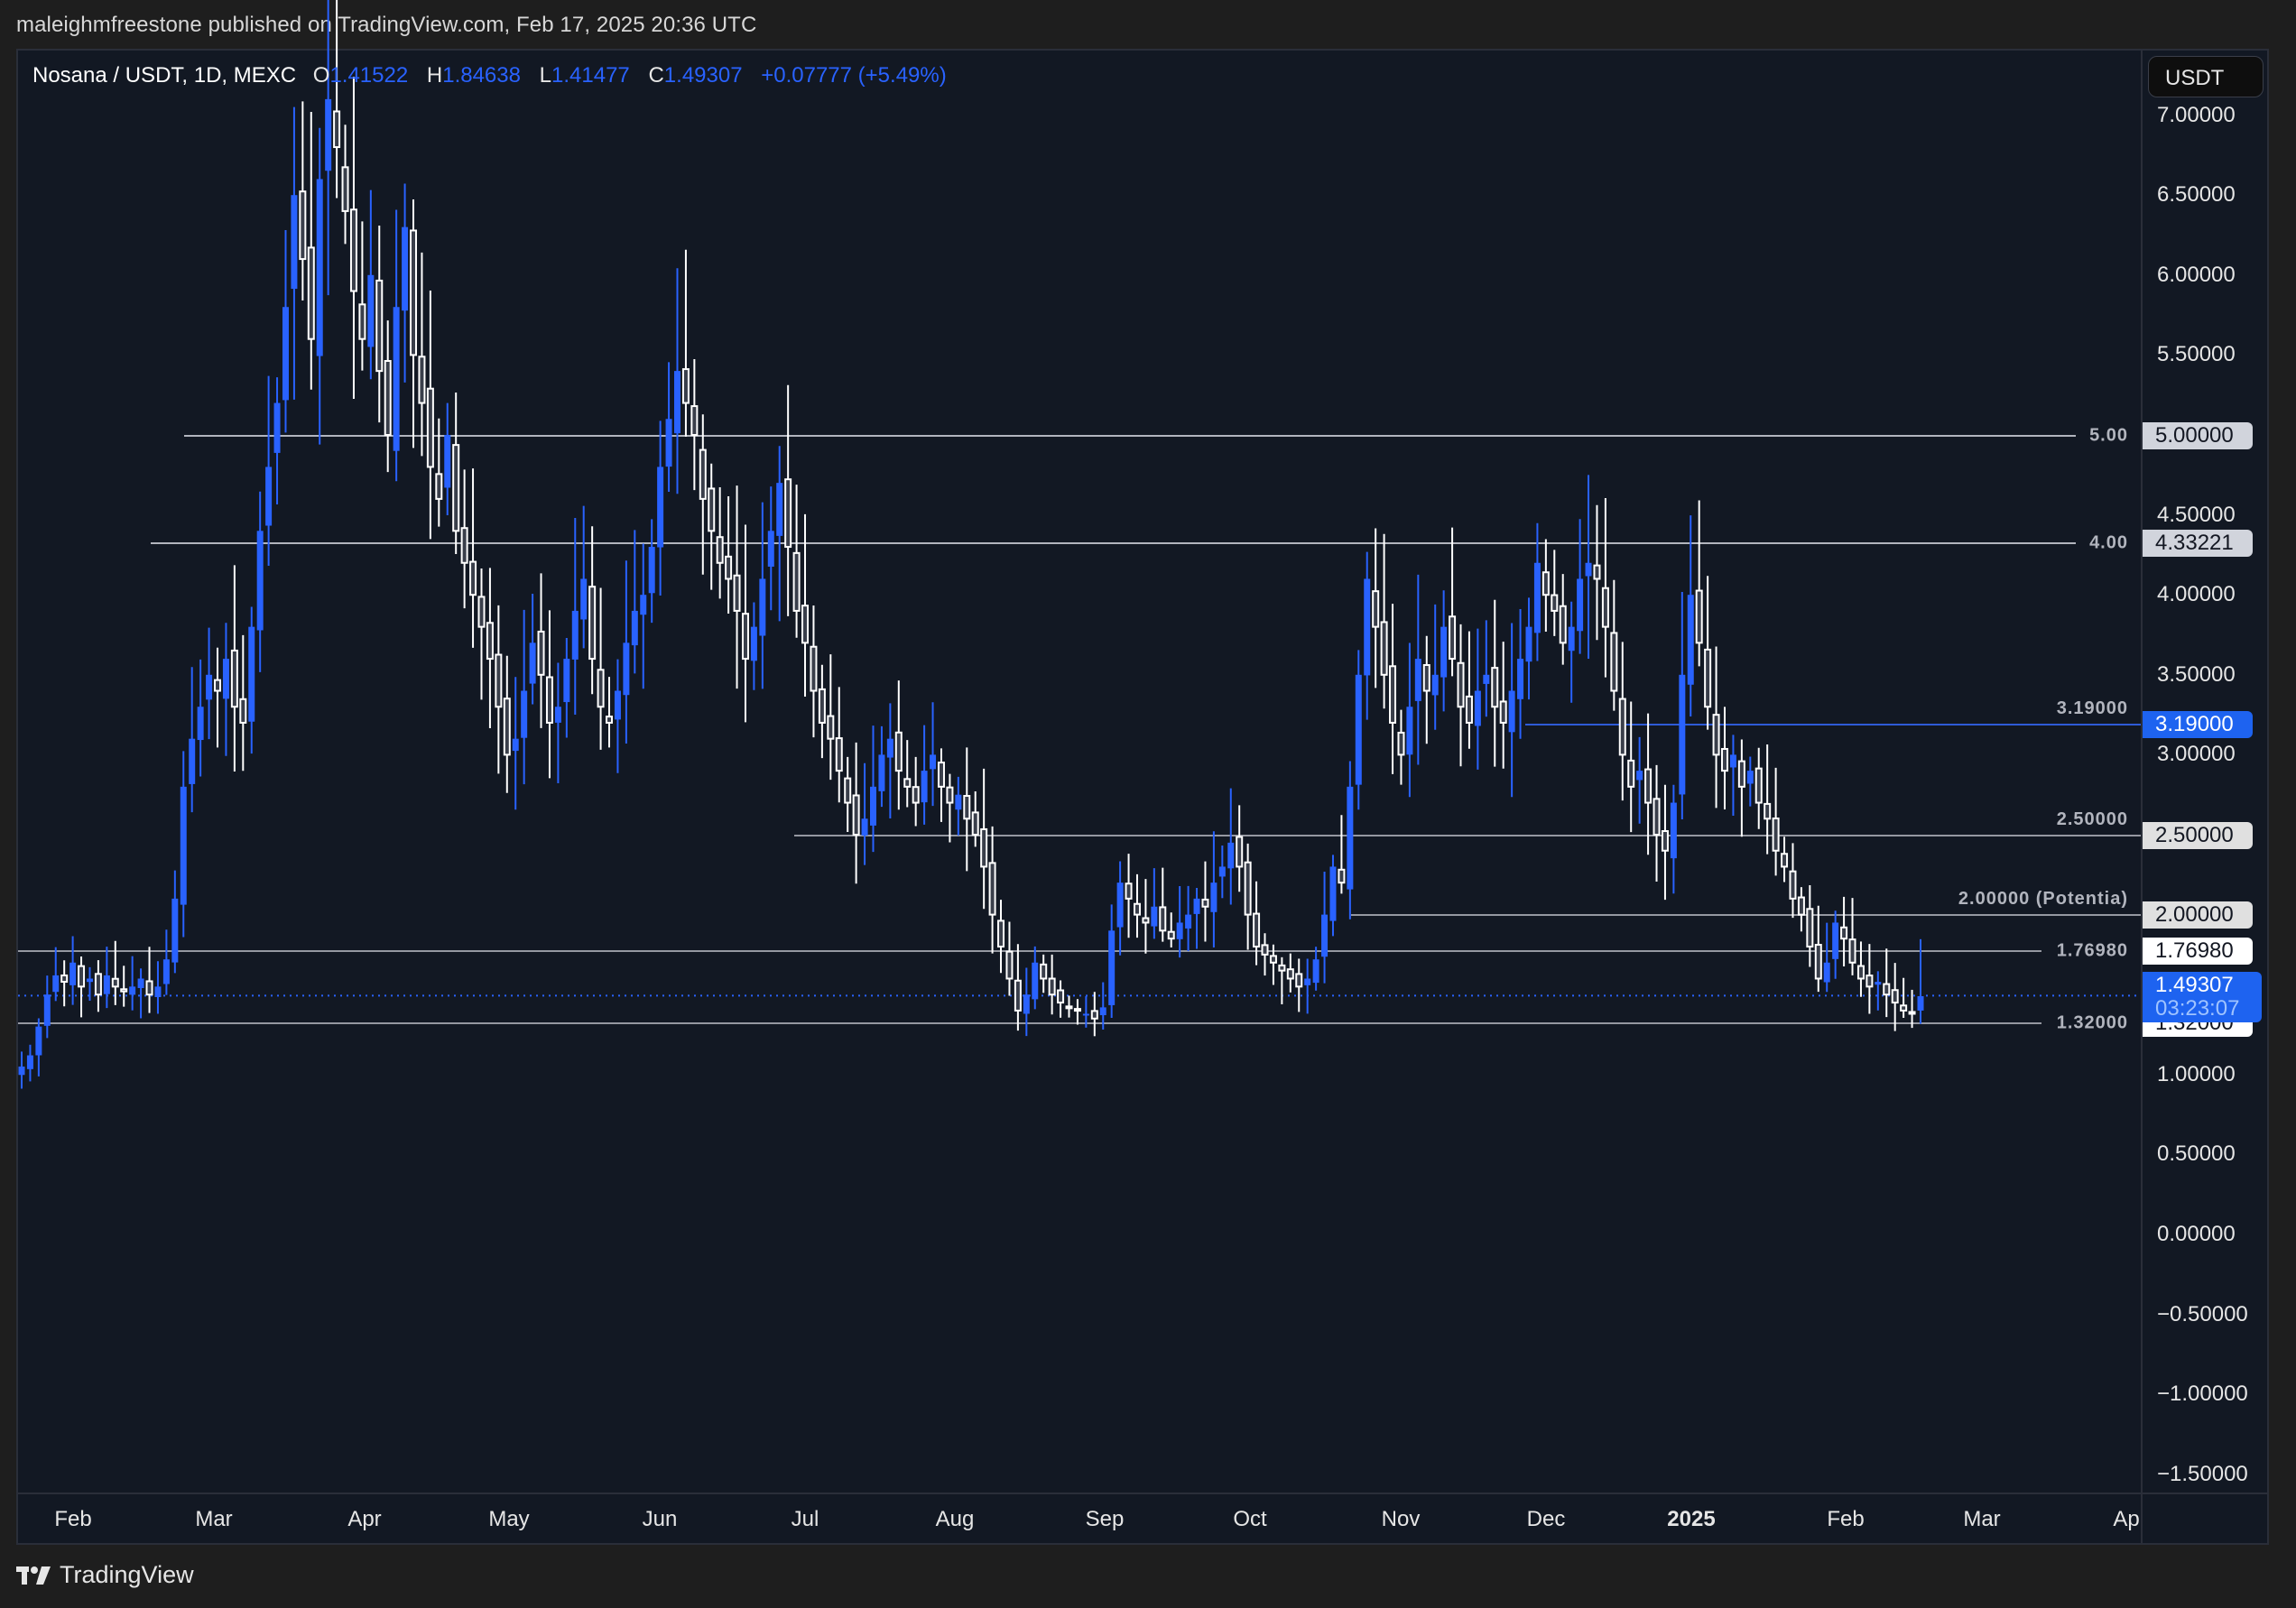 This screenshot has width=2296, height=1608. What do you see at coordinates (2206, 76) in the screenshot?
I see `currency-button: USDT` at bounding box center [2206, 76].